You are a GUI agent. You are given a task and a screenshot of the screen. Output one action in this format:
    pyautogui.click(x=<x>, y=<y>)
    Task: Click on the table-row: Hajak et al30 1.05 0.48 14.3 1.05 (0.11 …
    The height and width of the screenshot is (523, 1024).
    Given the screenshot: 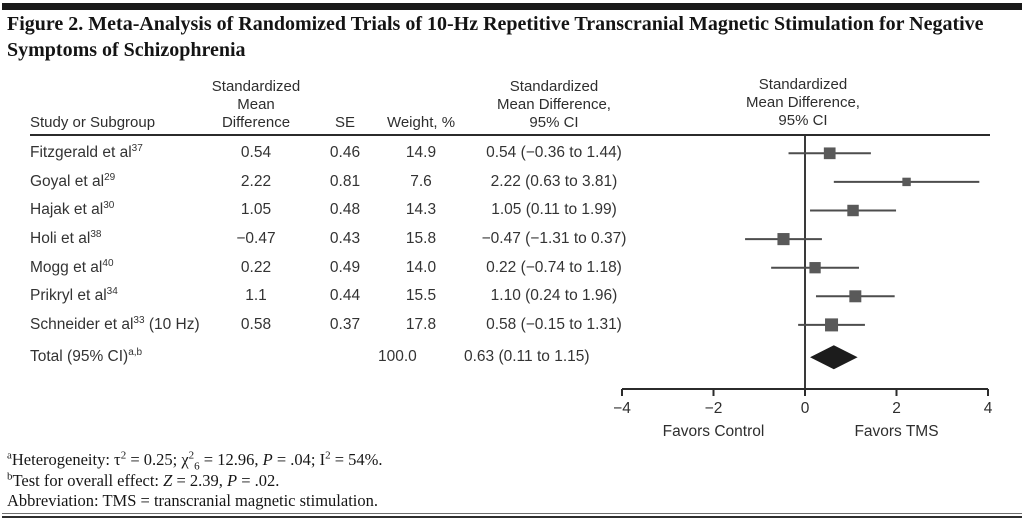 What is the action you would take?
    pyautogui.click(x=337, y=210)
    